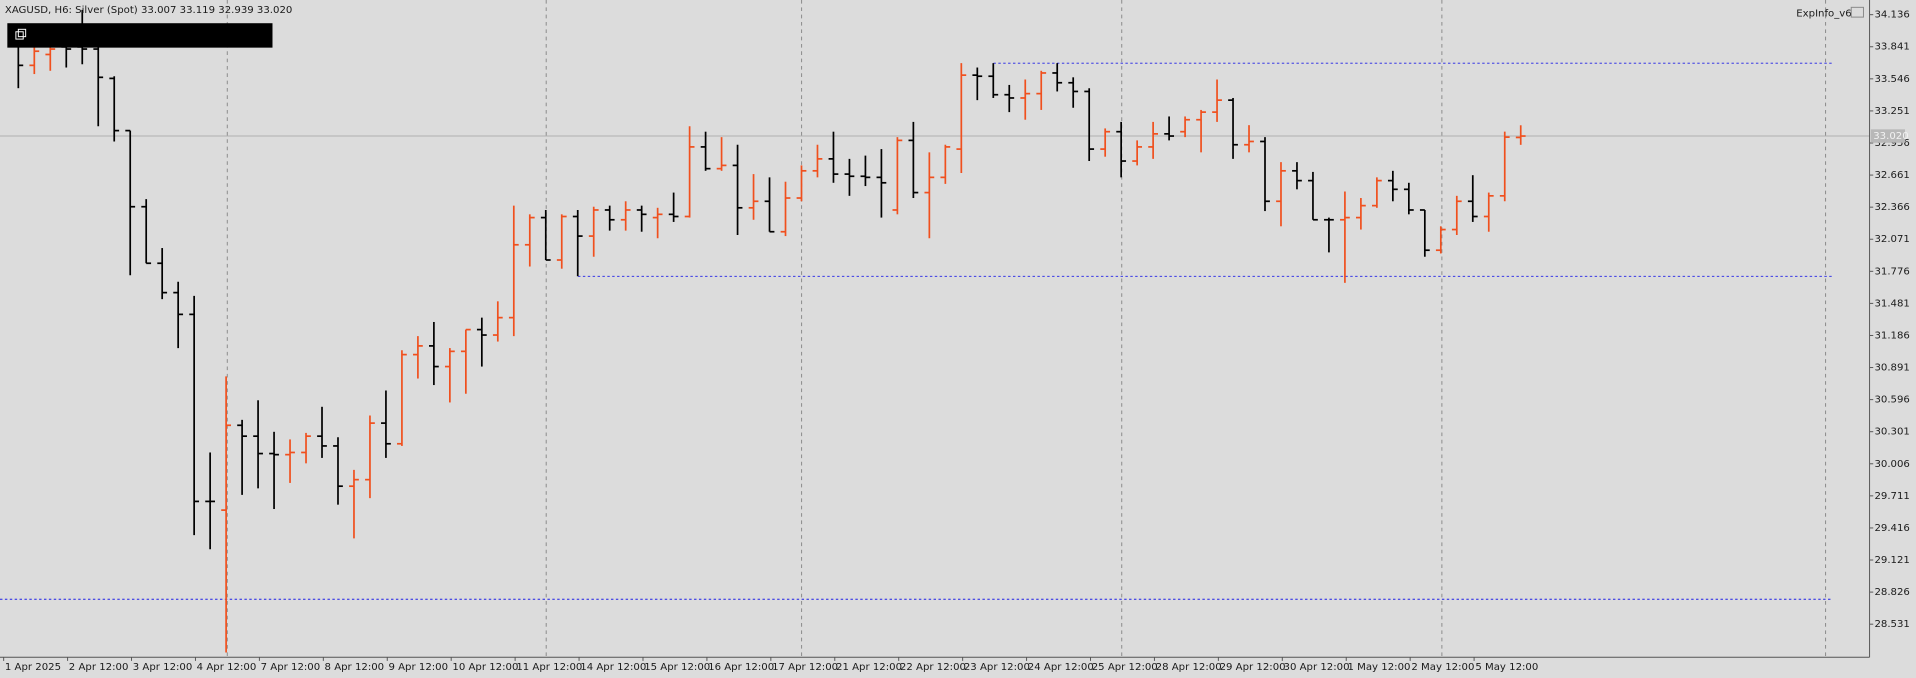 This screenshot has width=1916, height=678. I want to click on y-tick-label: 31.481, so click(1891, 303).